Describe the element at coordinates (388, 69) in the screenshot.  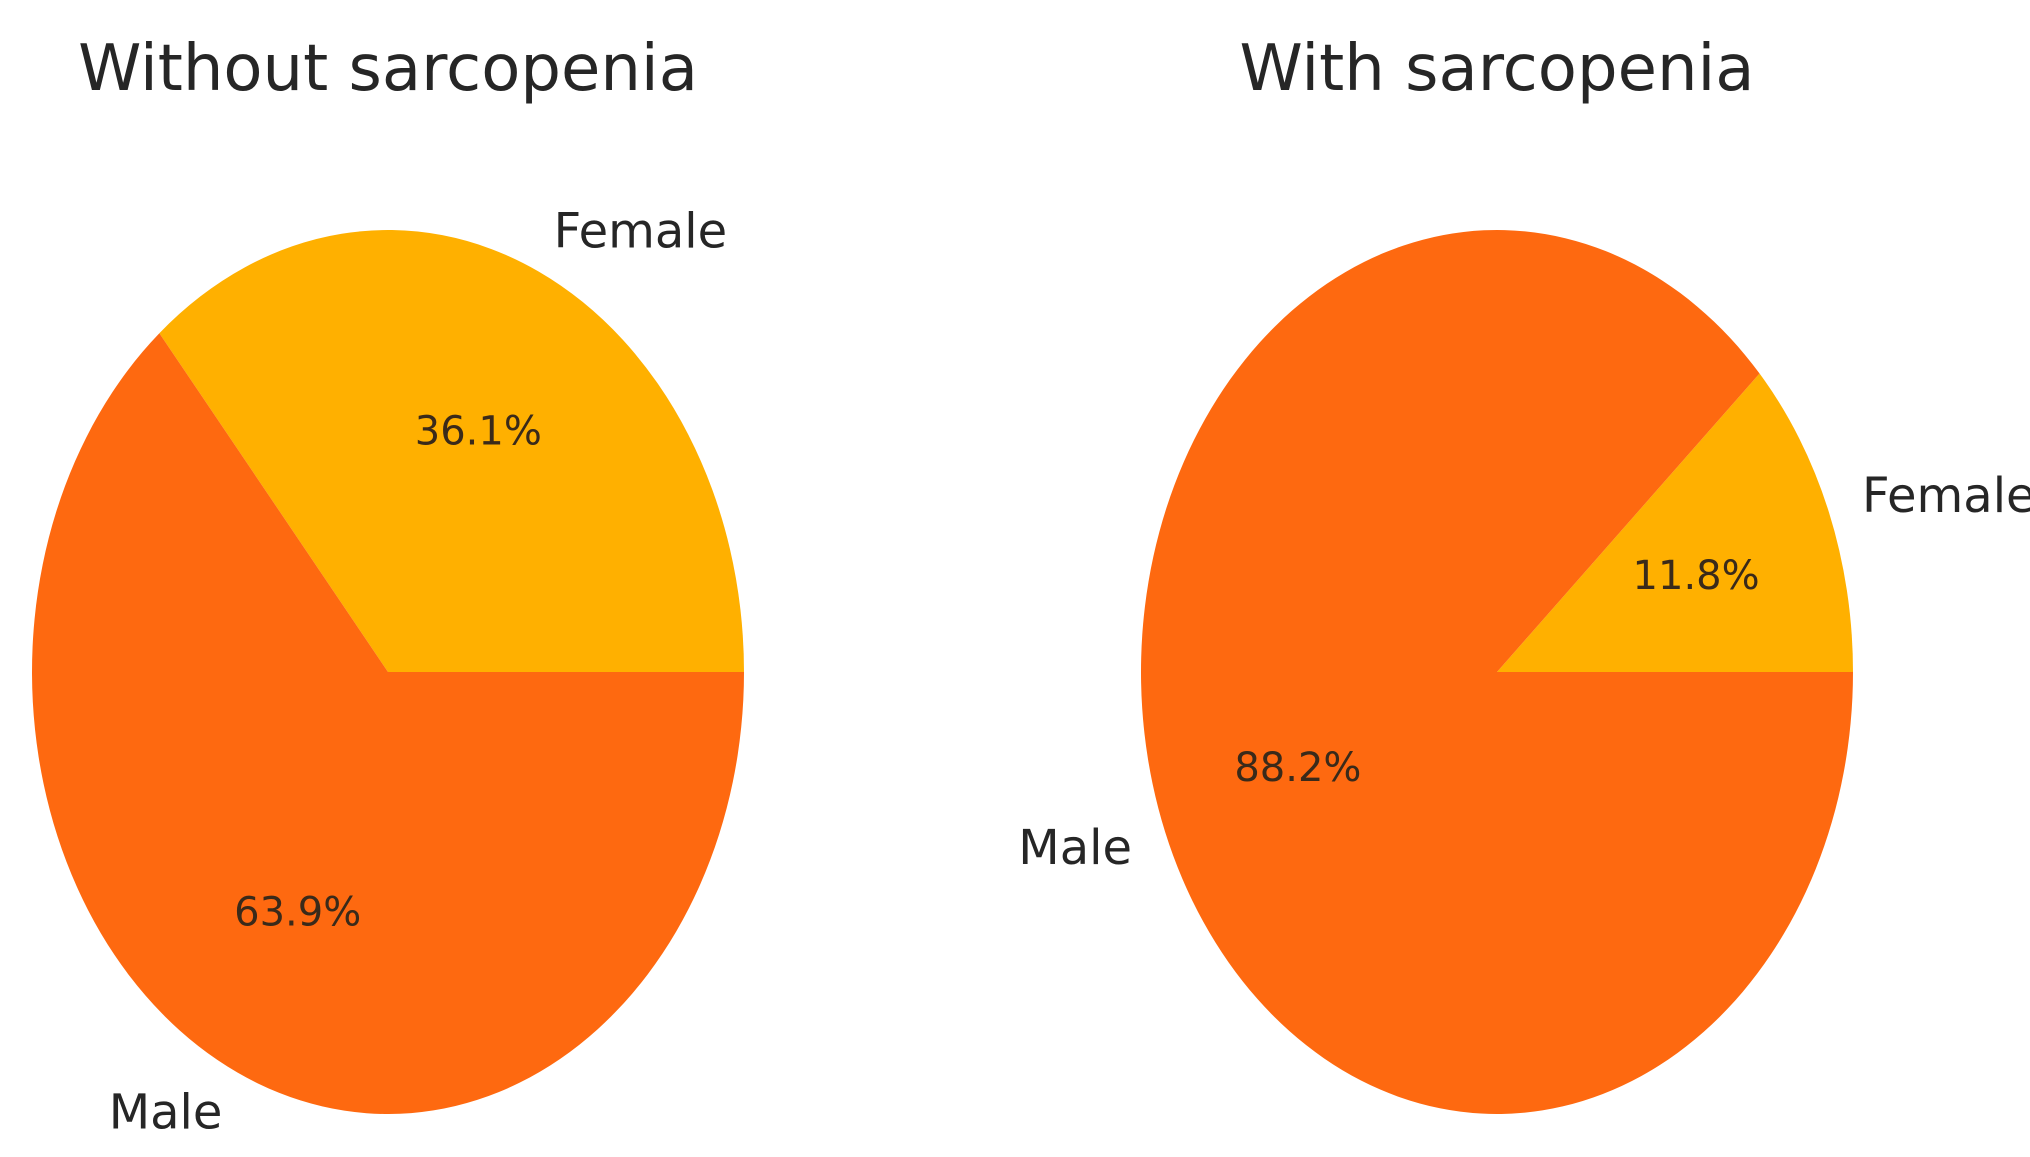
I see `pie-title: Without sarcopenia` at that location.